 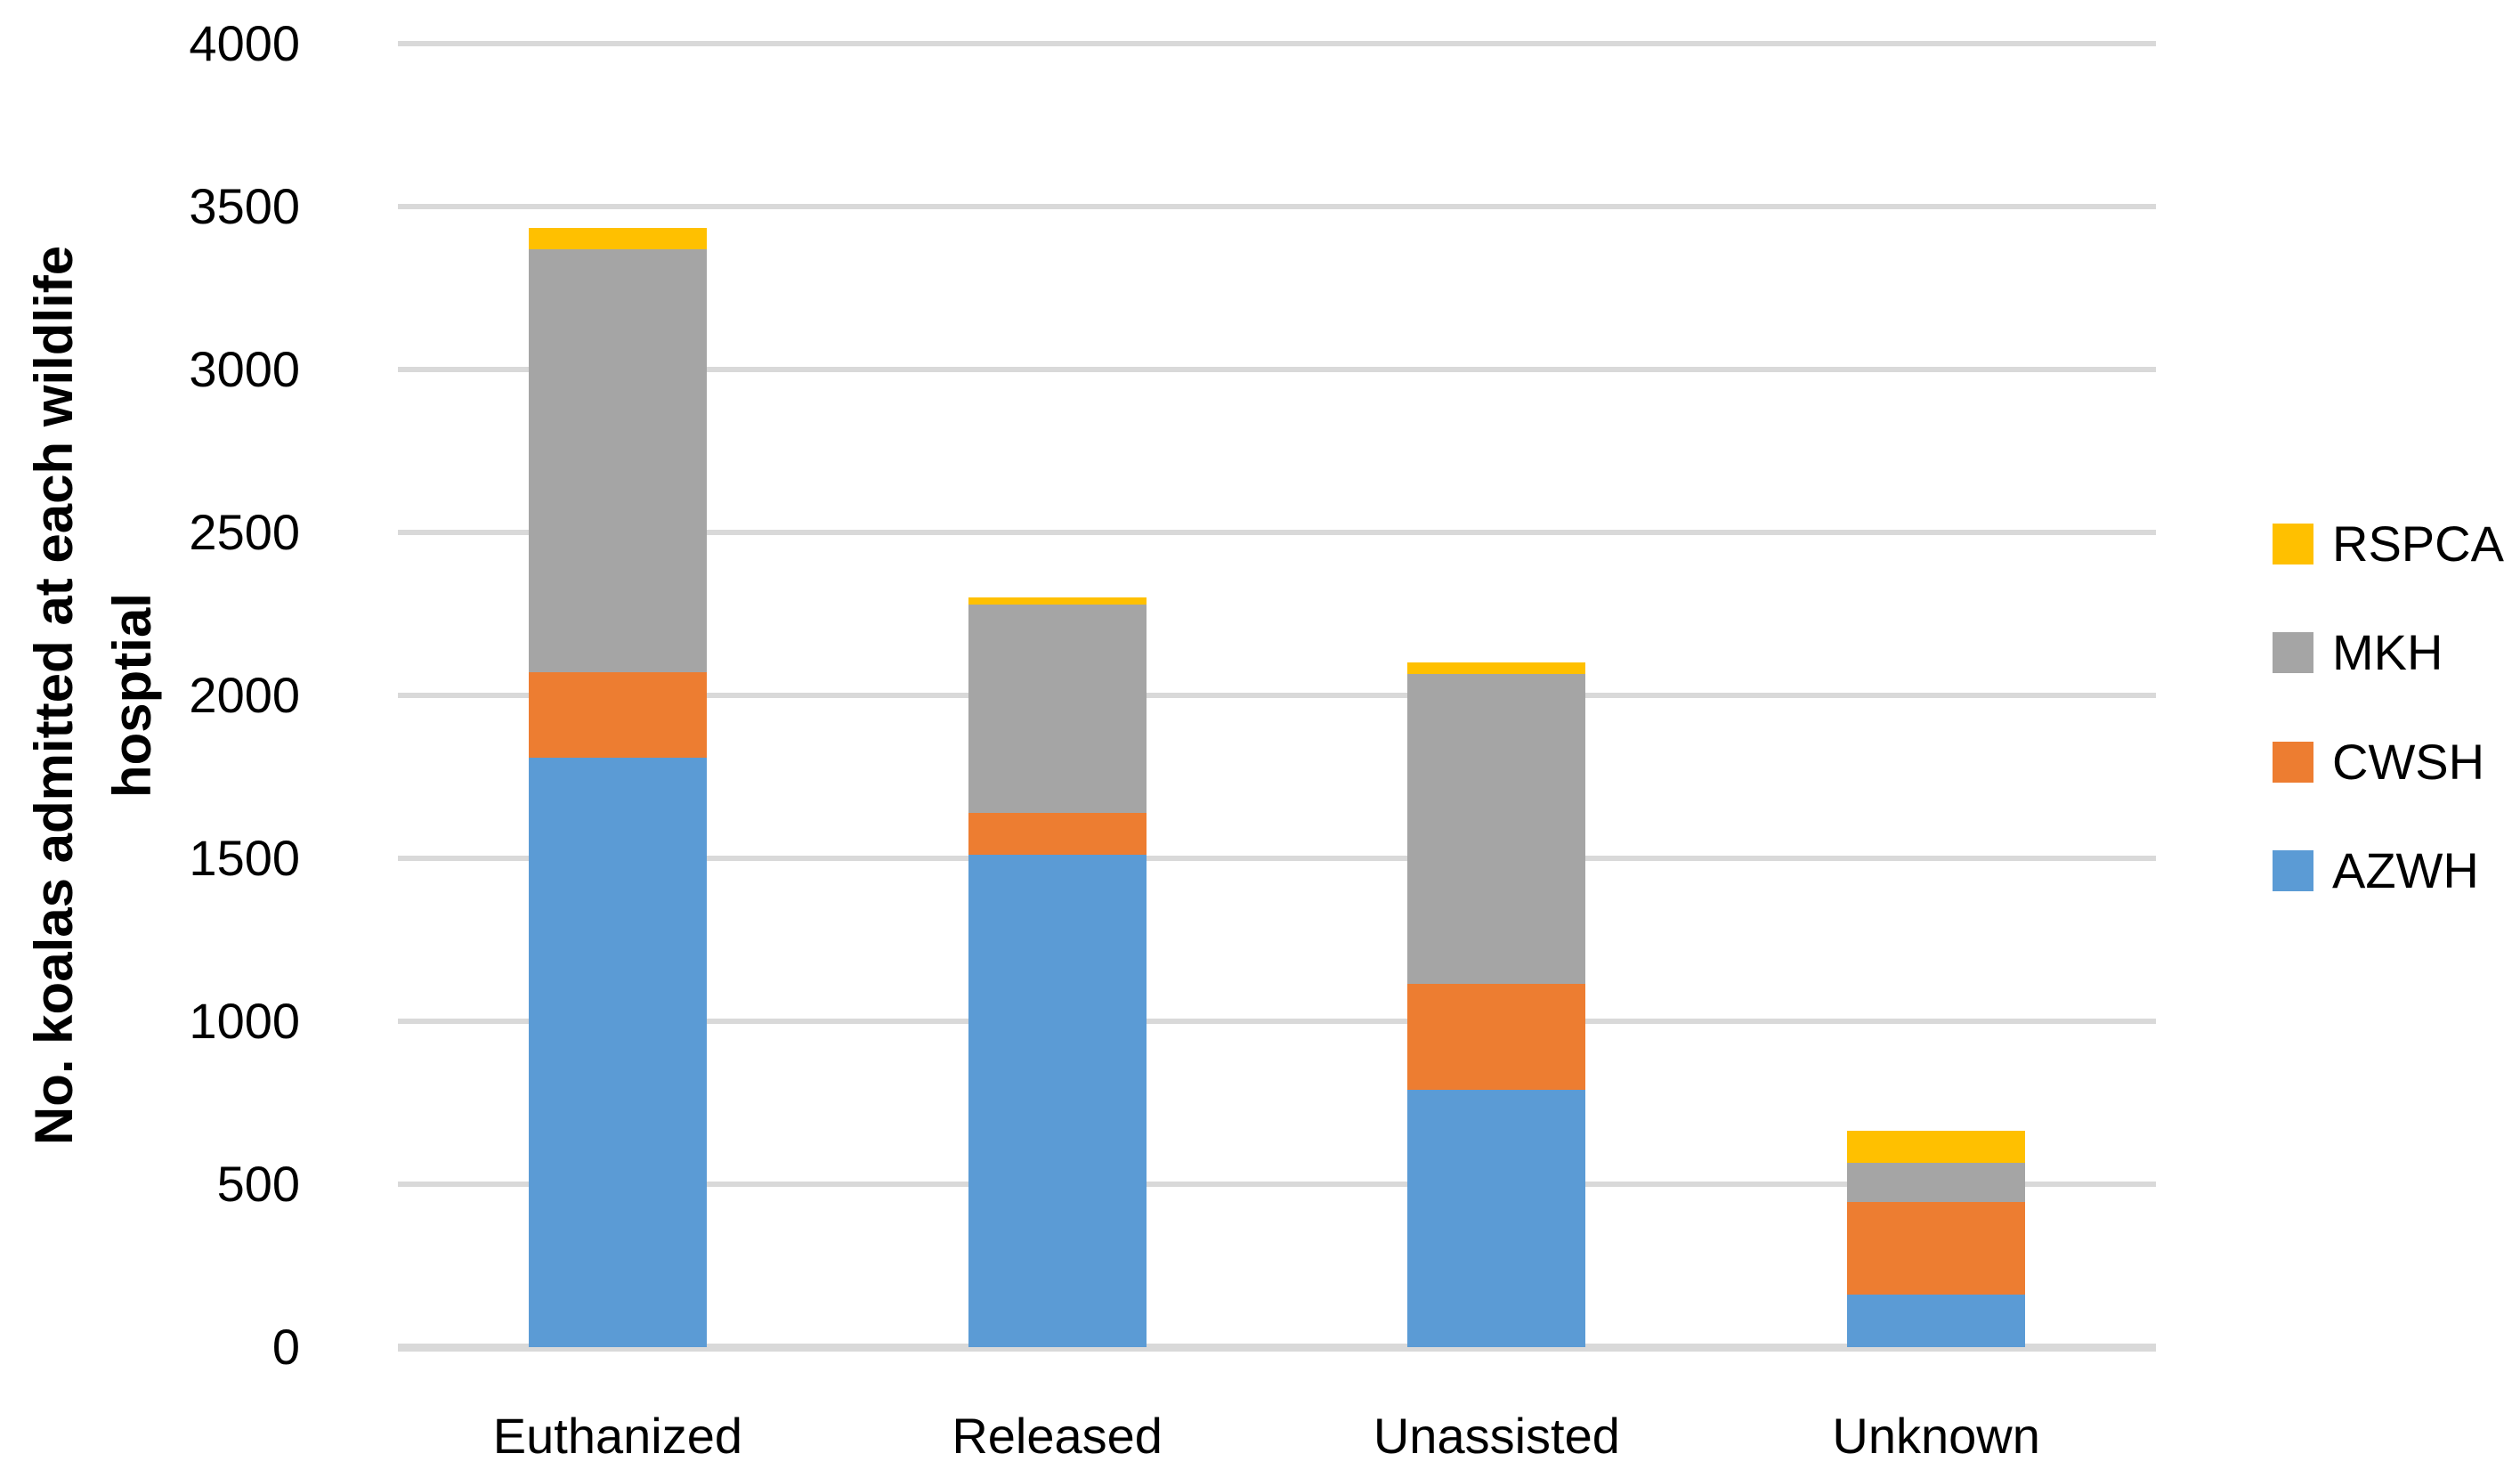 What do you see at coordinates (1057, 601) in the screenshot?
I see `bar-segment-rspca-released` at bounding box center [1057, 601].